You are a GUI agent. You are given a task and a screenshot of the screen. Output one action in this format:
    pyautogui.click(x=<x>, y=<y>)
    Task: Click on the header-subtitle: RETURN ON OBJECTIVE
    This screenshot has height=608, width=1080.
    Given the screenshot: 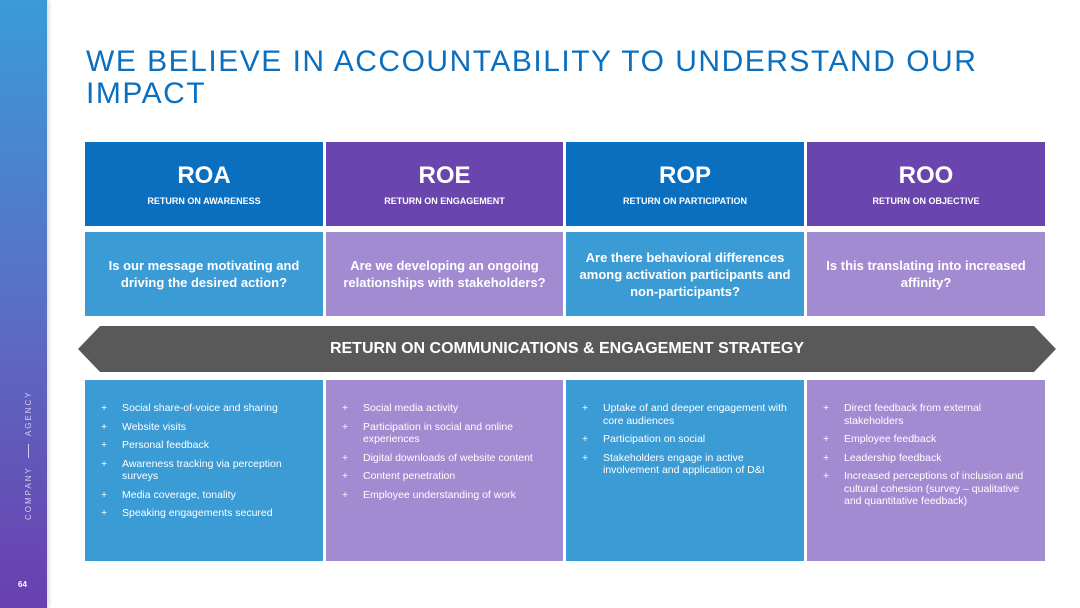 What is the action you would take?
    pyautogui.click(x=926, y=201)
    